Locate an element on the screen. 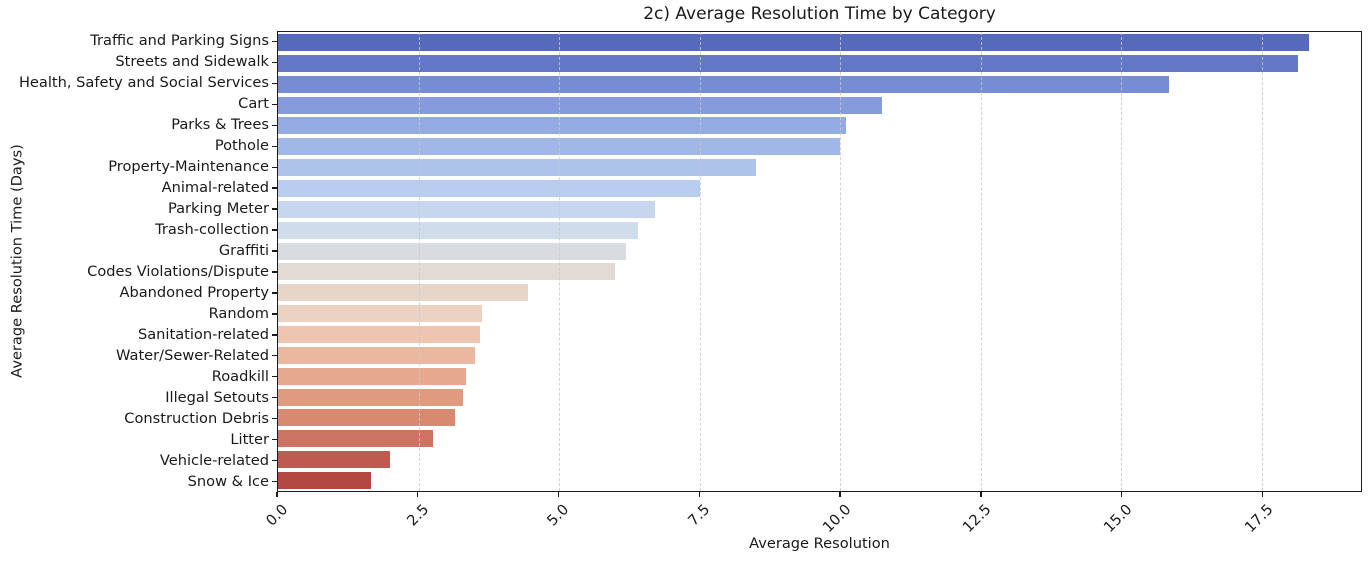  category-label-water-sewer-related: Water/Sewer-Related is located at coordinates (192, 355).